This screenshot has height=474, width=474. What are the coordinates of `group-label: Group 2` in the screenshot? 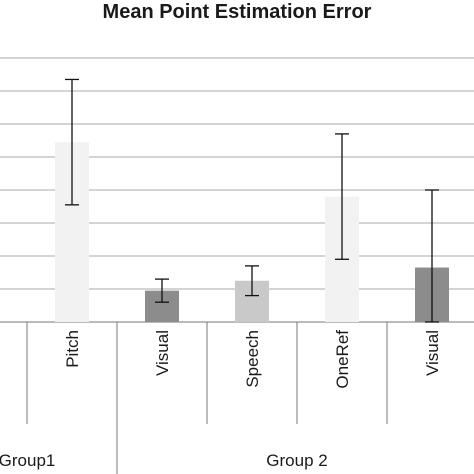 It's located at (296, 460).